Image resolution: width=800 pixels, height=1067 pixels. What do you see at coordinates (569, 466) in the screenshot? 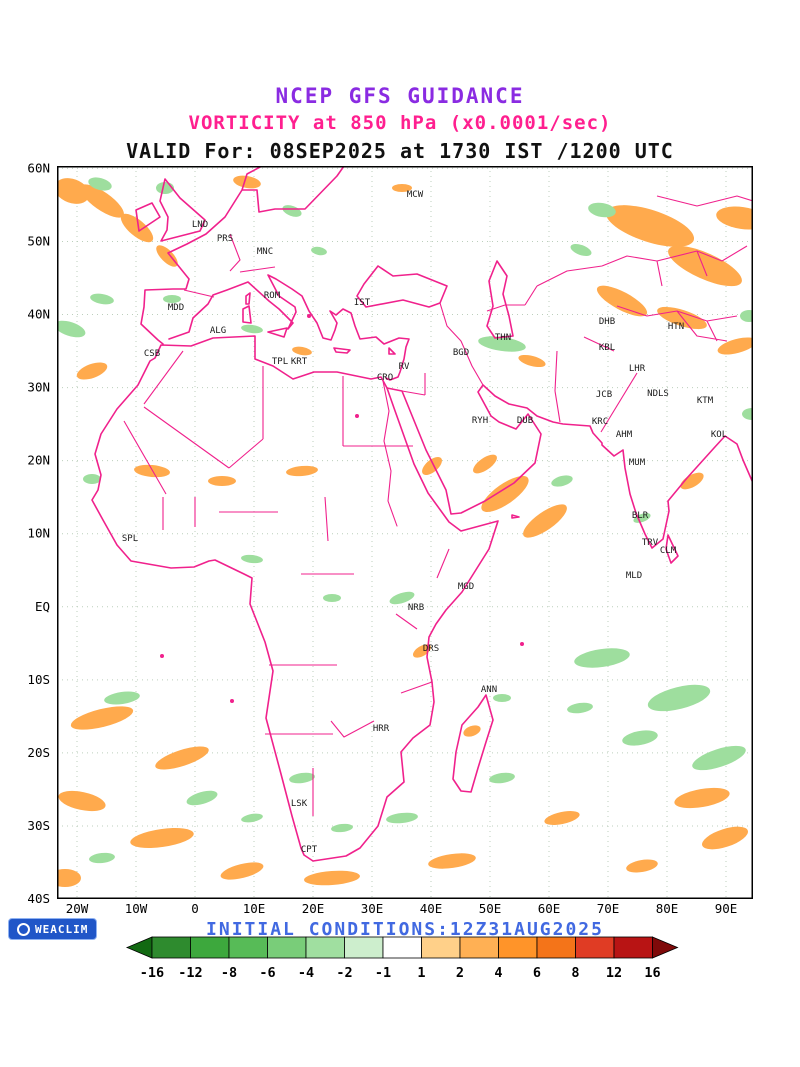
I see `arabia-iran-india-coastline` at bounding box center [569, 466].